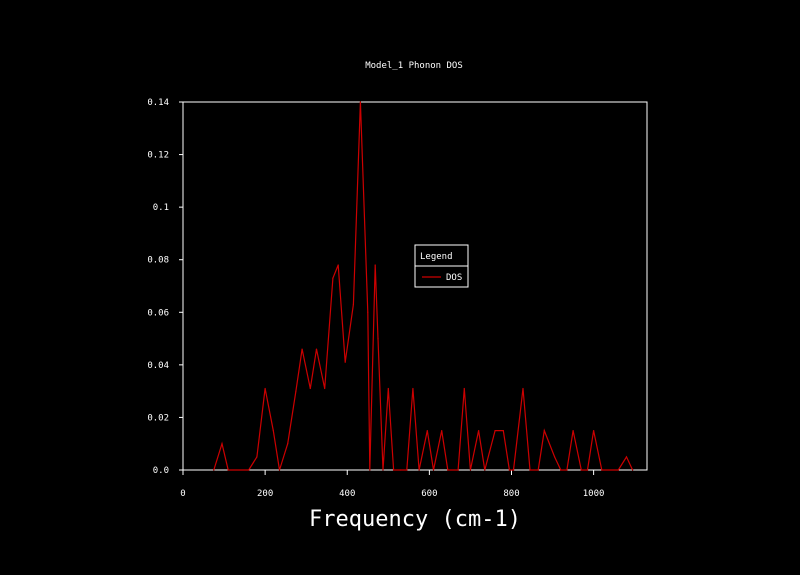 Image resolution: width=800 pixels, height=575 pixels. I want to click on x-axis: 0 200 400 600 800 1000, so click(392, 484).